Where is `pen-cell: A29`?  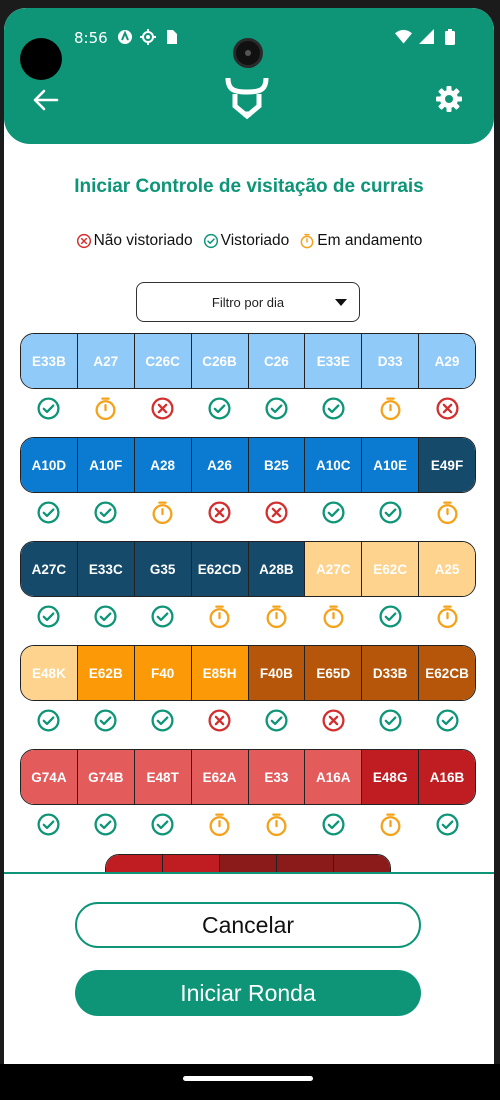 pen-cell: A29 is located at coordinates (447, 361).